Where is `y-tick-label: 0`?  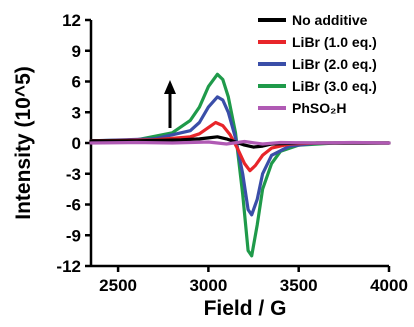
y-tick-label: 0 is located at coordinates (76, 143).